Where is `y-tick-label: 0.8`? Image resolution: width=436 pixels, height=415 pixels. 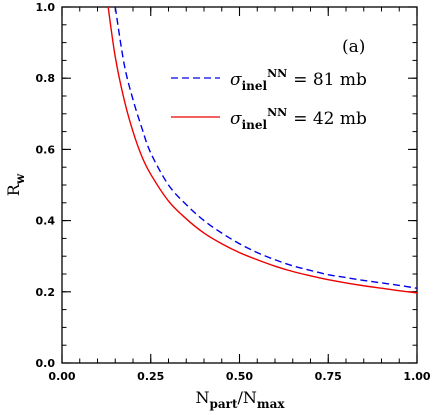 y-tick-label: 0.8 is located at coordinates (46, 78).